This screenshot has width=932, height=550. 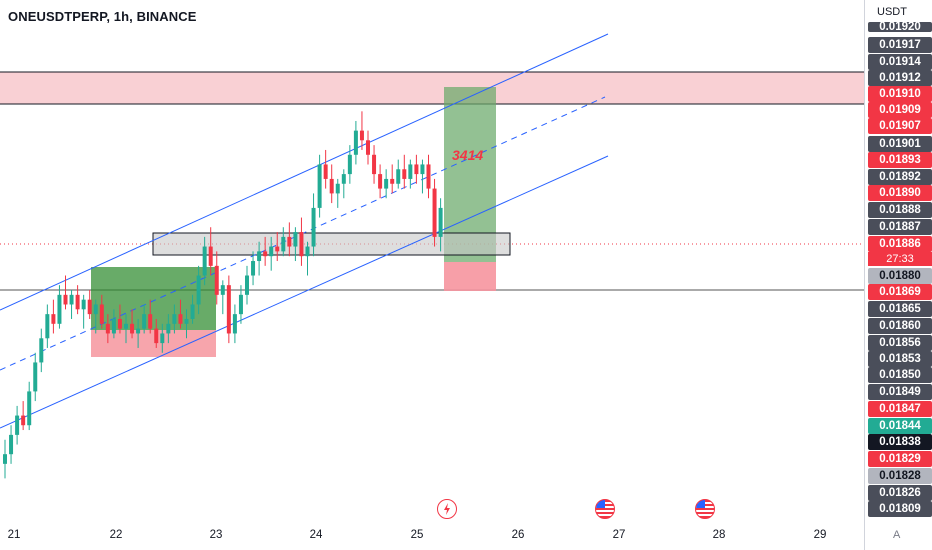 I want to click on price-unit: USDT, so click(x=892, y=12).